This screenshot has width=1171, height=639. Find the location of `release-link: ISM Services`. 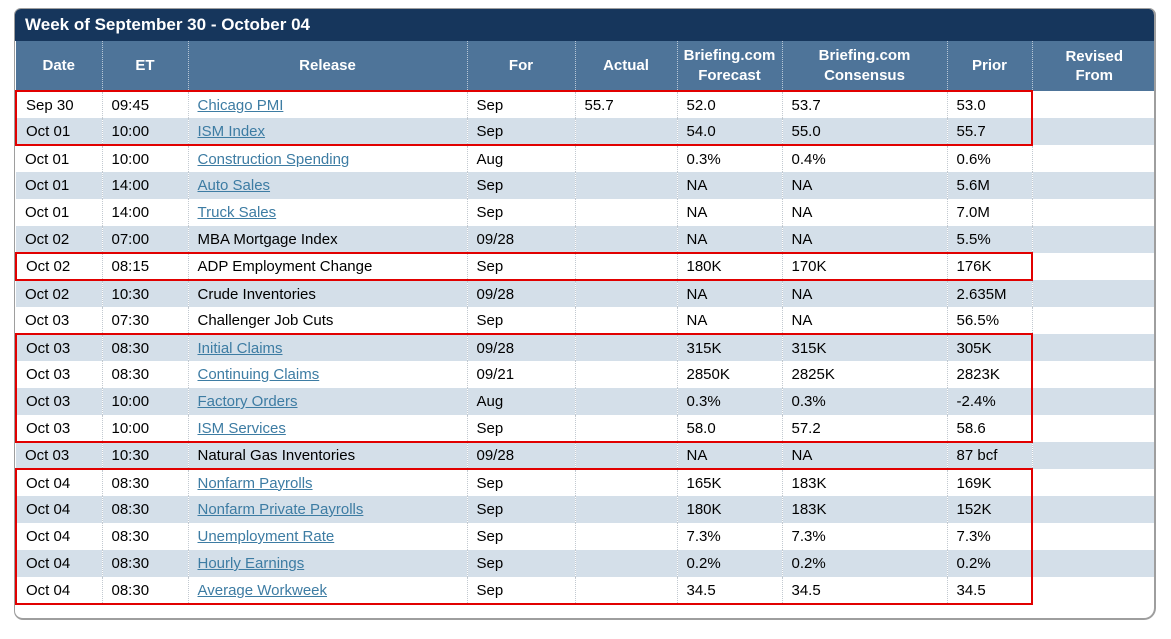

release-link: ISM Services is located at coordinates (241, 428).